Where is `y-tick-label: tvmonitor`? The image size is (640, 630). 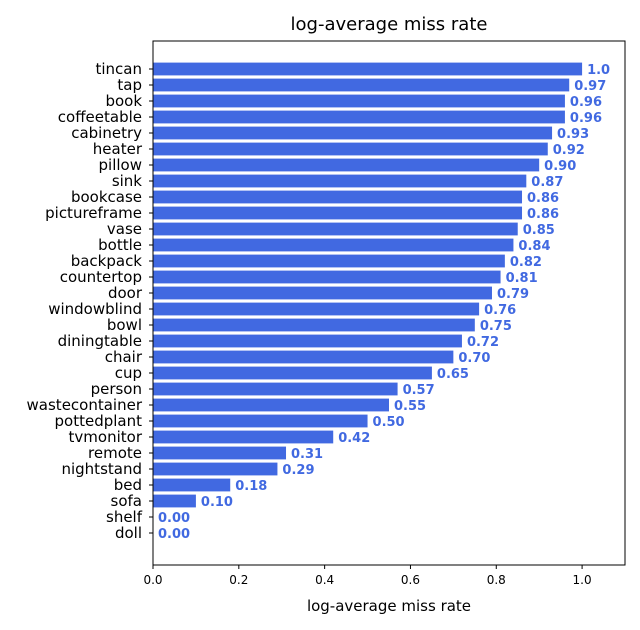
y-tick-label: tvmonitor is located at coordinates (106, 437).